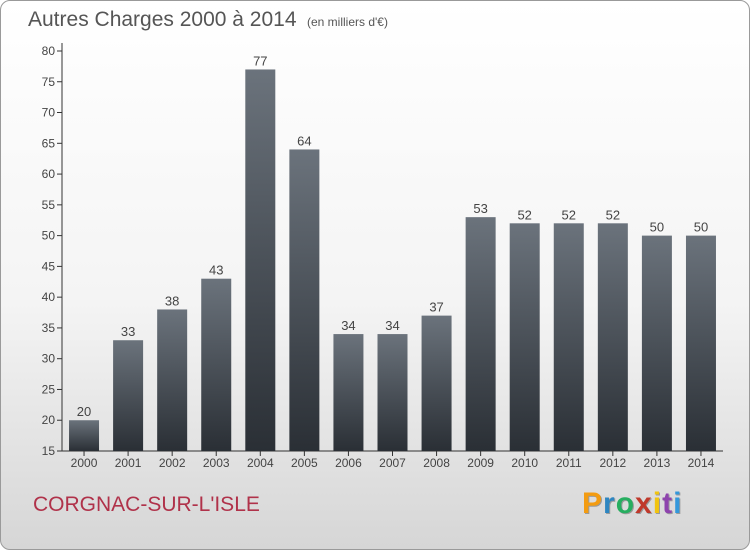 Image resolution: width=750 pixels, height=550 pixels. What do you see at coordinates (49, 266) in the screenshot?
I see `y-tick-label: 45` at bounding box center [49, 266].